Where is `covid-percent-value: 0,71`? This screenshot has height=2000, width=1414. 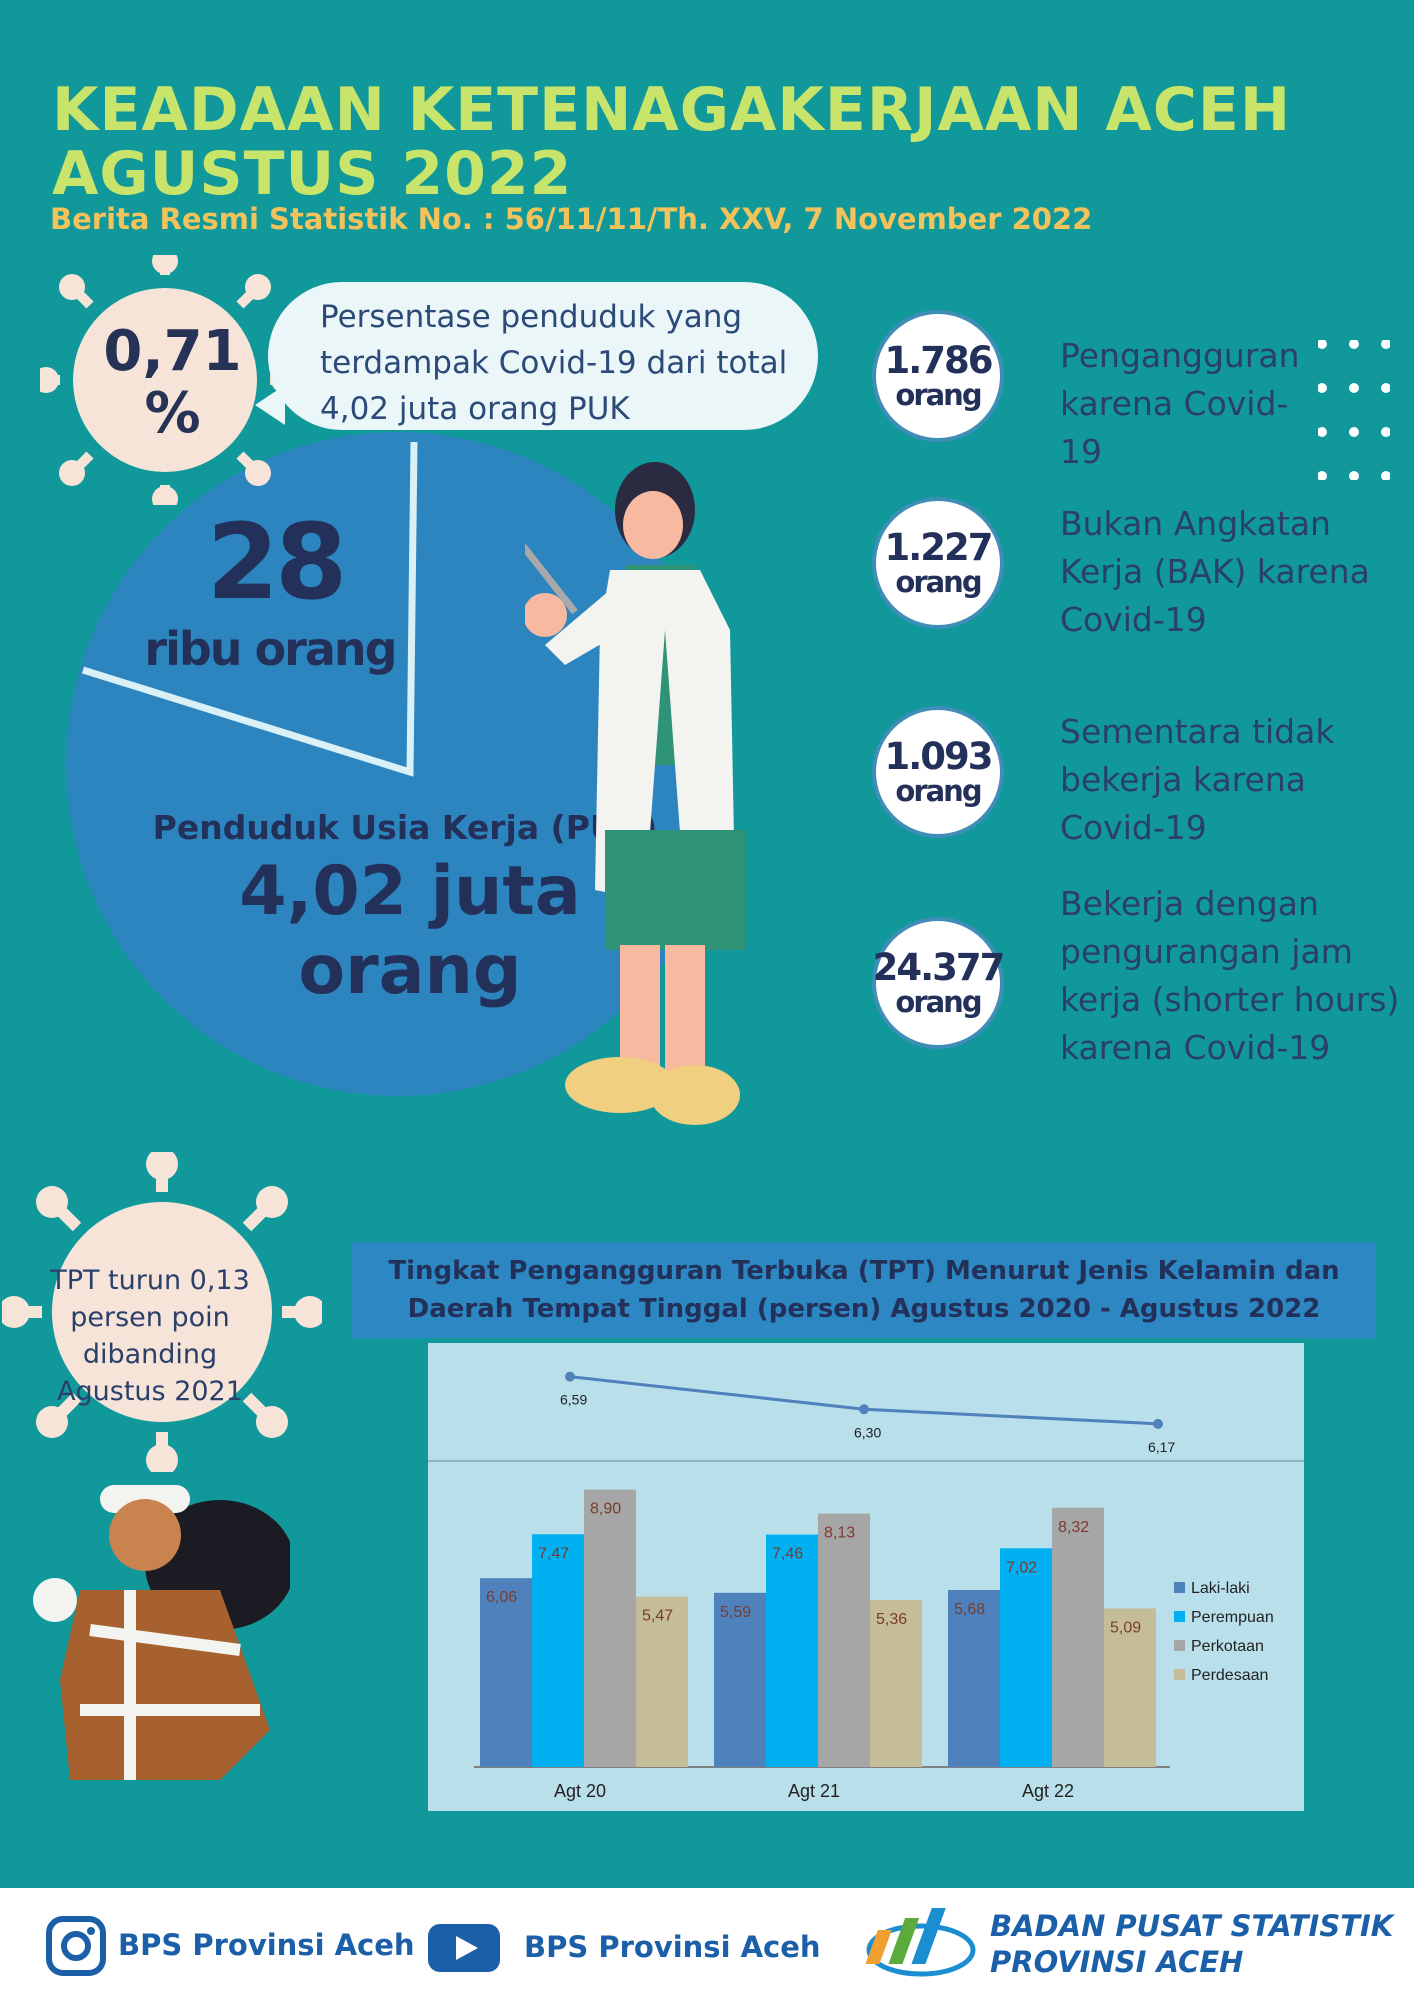 covid-percent-value: 0,71 is located at coordinates (172, 351).